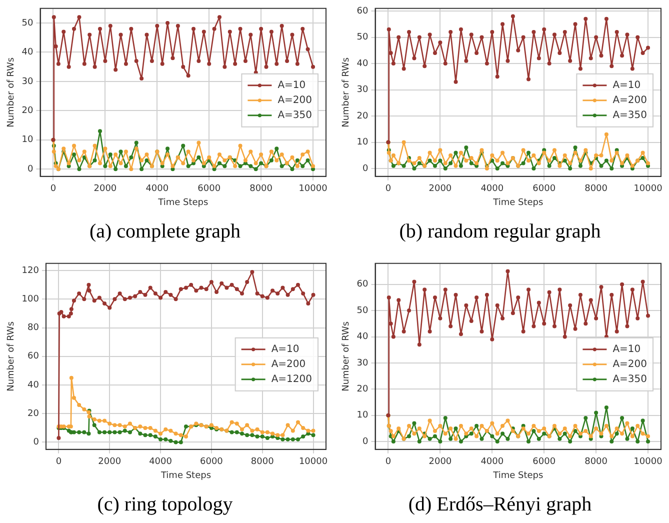 The height and width of the screenshot is (523, 669). Describe the element at coordinates (362, 285) in the screenshot. I see `y-tick-label: 60` at that location.